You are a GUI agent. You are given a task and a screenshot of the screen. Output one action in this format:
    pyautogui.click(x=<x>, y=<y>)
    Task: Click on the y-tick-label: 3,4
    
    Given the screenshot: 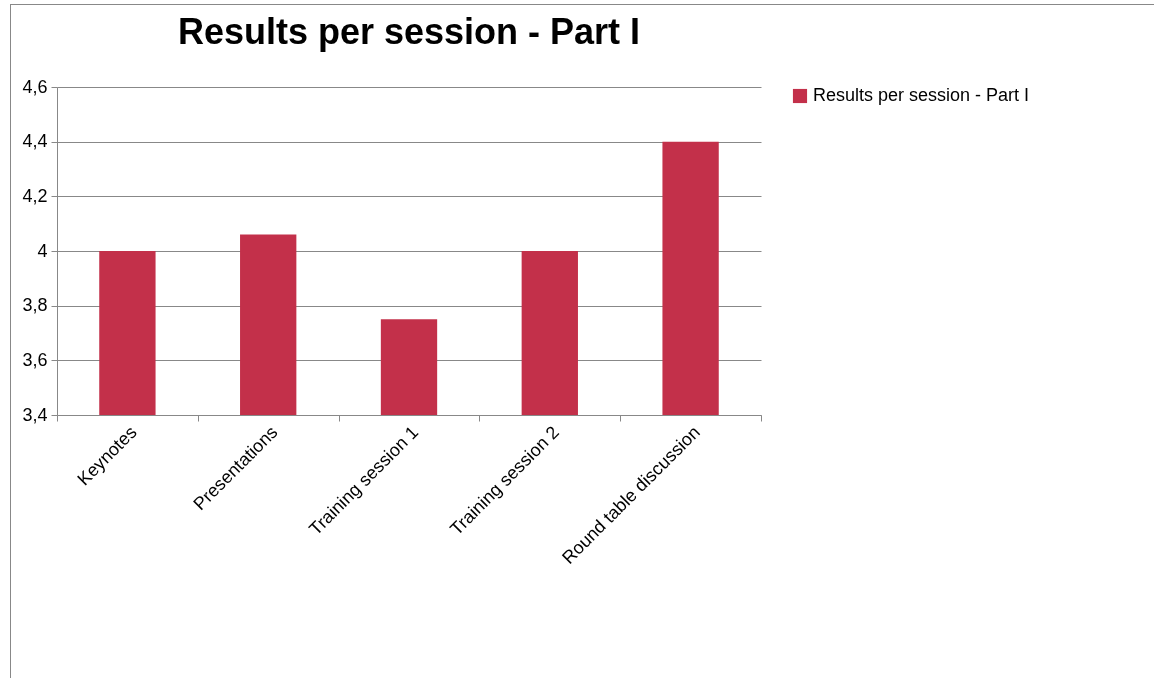 What is the action you would take?
    pyautogui.click(x=35, y=414)
    